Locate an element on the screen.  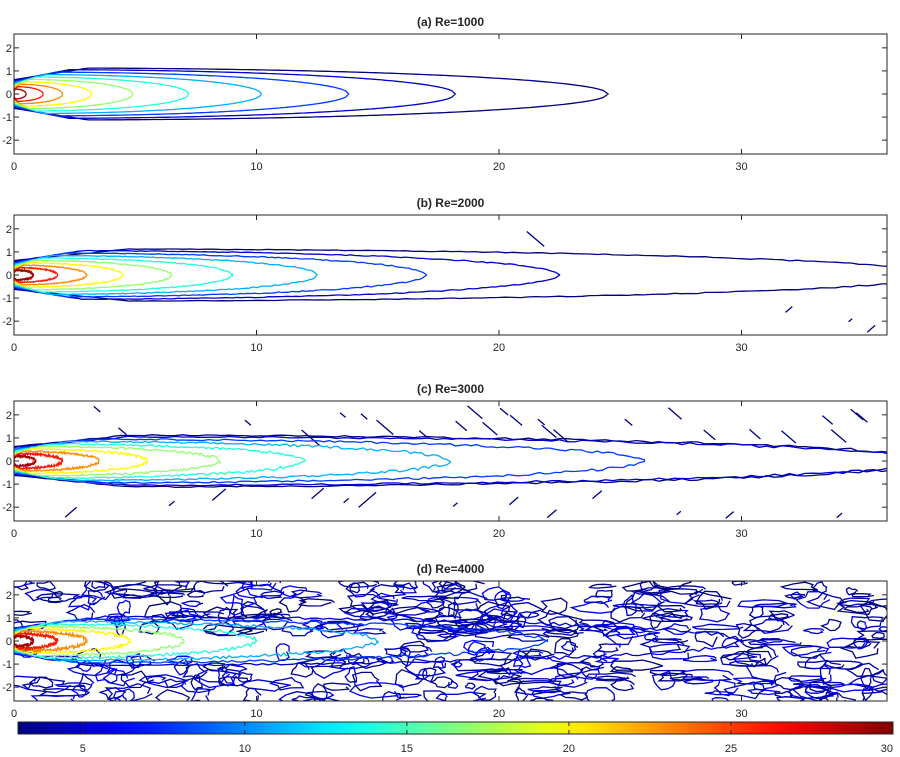
y-tick-label: 1 is located at coordinates (9, 439).